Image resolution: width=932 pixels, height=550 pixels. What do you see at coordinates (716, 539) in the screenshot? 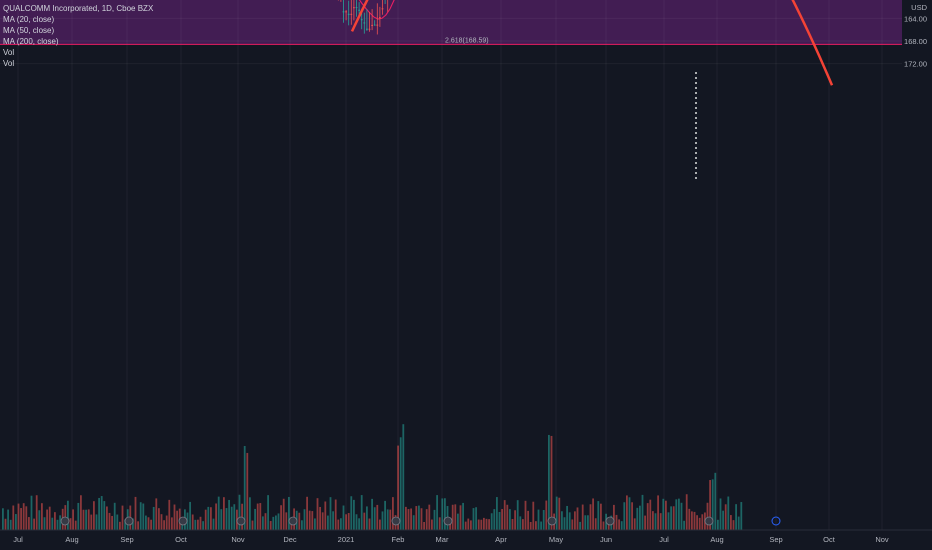
I see `month-label: Aug` at bounding box center [716, 539].